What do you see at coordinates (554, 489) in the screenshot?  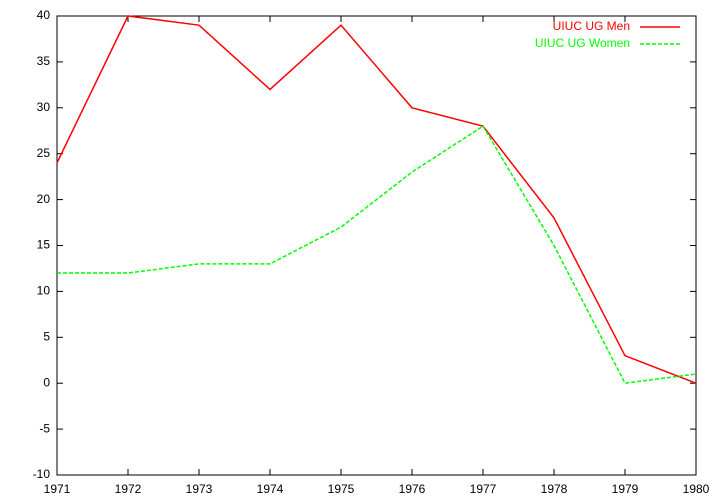 I see `x-tick-label: 1978` at bounding box center [554, 489].